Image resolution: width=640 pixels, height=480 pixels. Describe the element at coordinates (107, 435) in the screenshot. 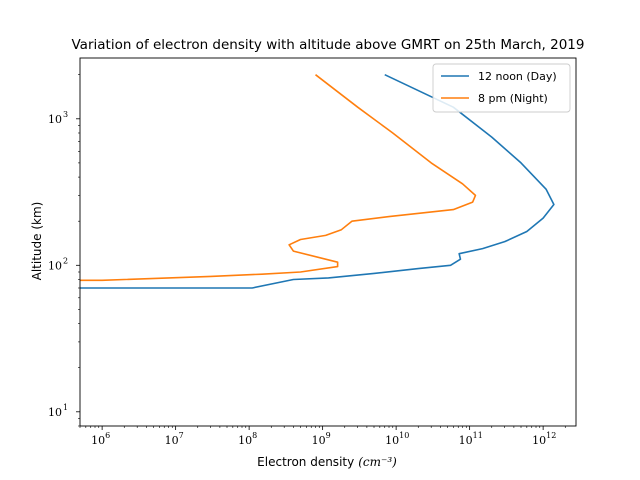

I see `x-tick-exponent: 6` at that location.